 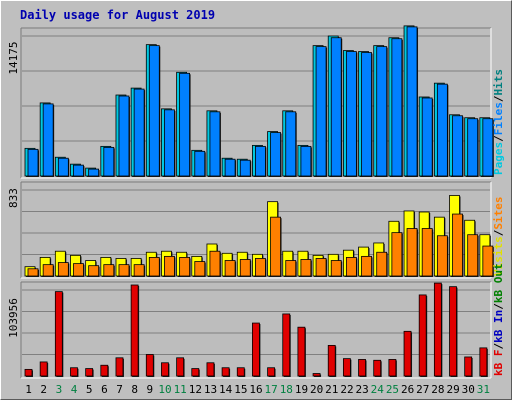 I want to click on legend-kbytes: kB F/kB In/kB Out, so click(x=498, y=319).